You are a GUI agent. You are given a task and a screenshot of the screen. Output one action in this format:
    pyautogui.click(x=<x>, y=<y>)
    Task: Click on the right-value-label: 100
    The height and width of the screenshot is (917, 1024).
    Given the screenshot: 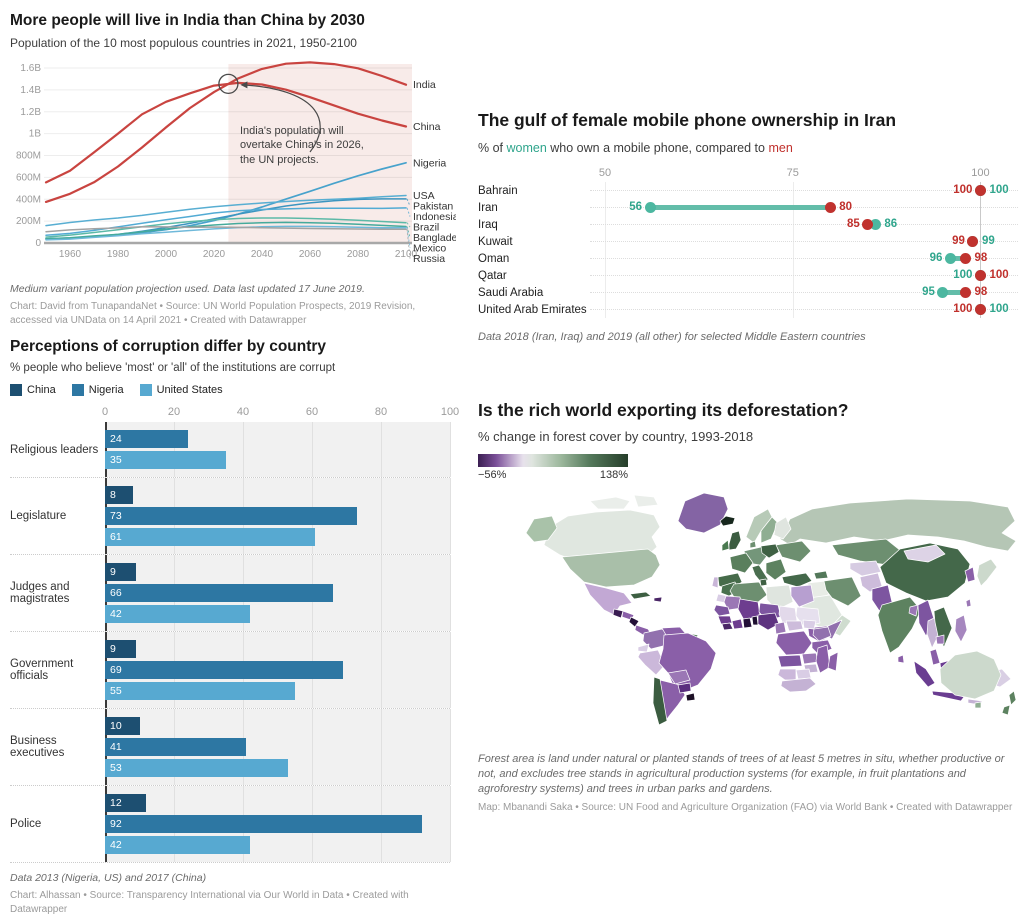 What is the action you would take?
    pyautogui.click(x=999, y=309)
    